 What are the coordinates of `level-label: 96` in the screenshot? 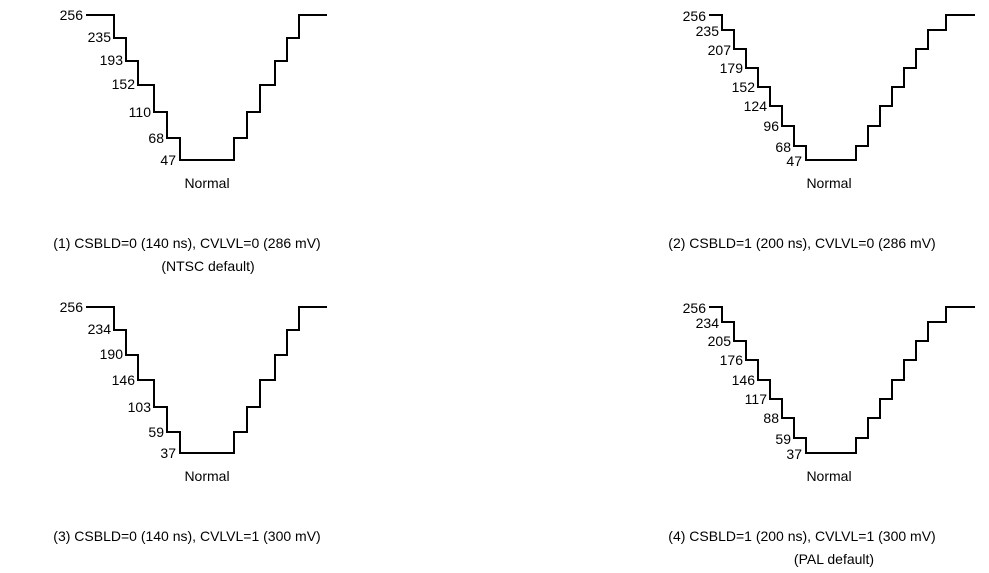 It's located at (771, 126).